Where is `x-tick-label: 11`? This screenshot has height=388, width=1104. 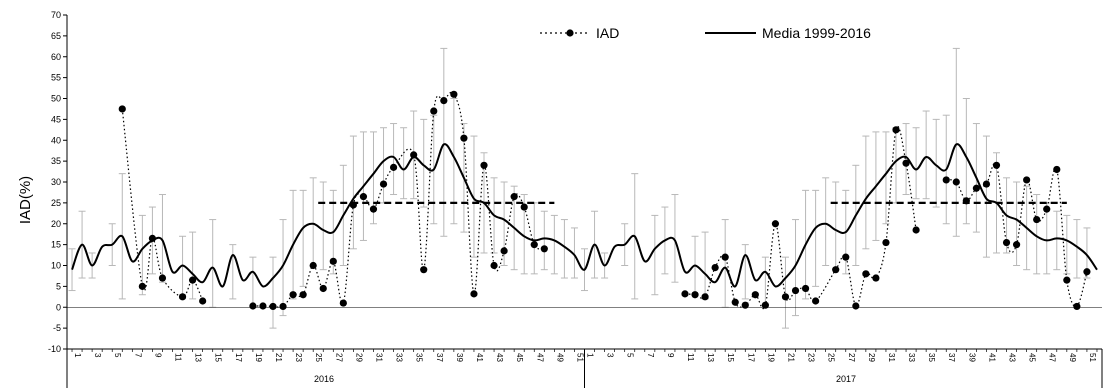 x-tick-label: 11 is located at coordinates (178, 357).